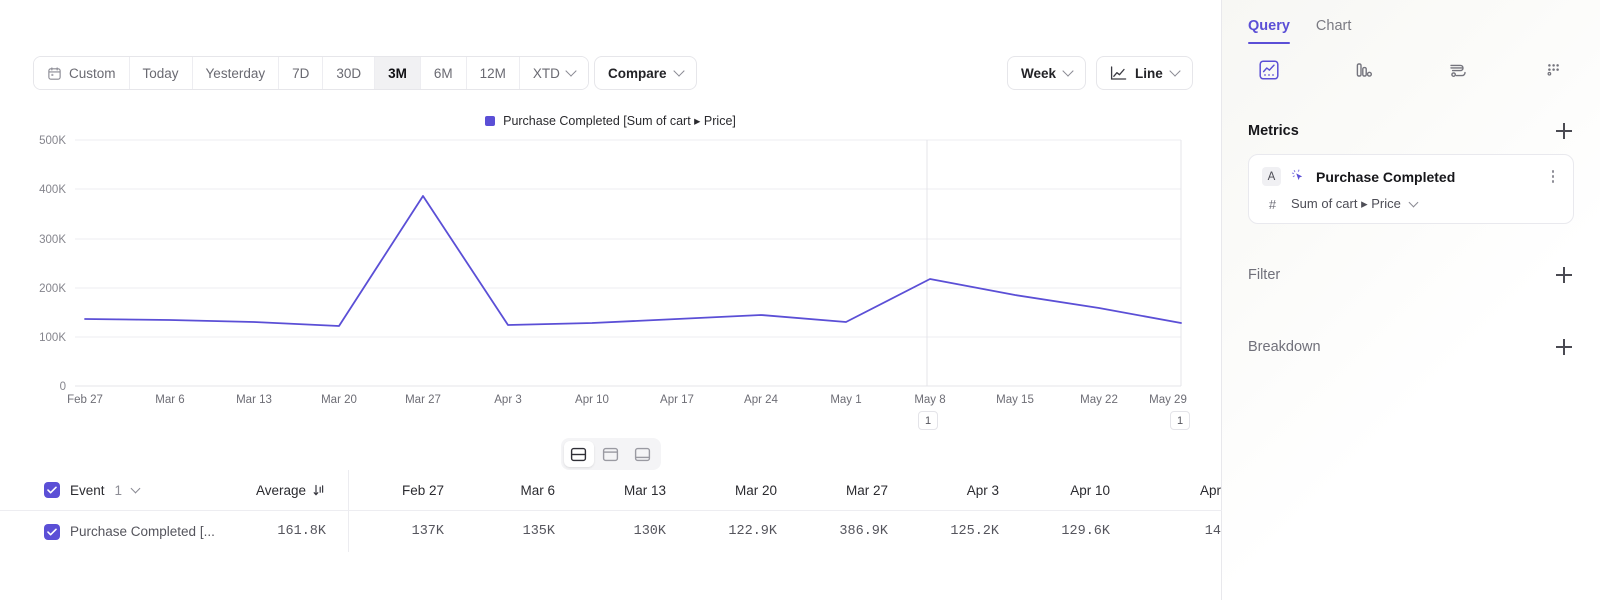 This screenshot has width=1600, height=600. What do you see at coordinates (1333, 26) in the screenshot?
I see `tab-chart-label: Chart` at bounding box center [1333, 26].